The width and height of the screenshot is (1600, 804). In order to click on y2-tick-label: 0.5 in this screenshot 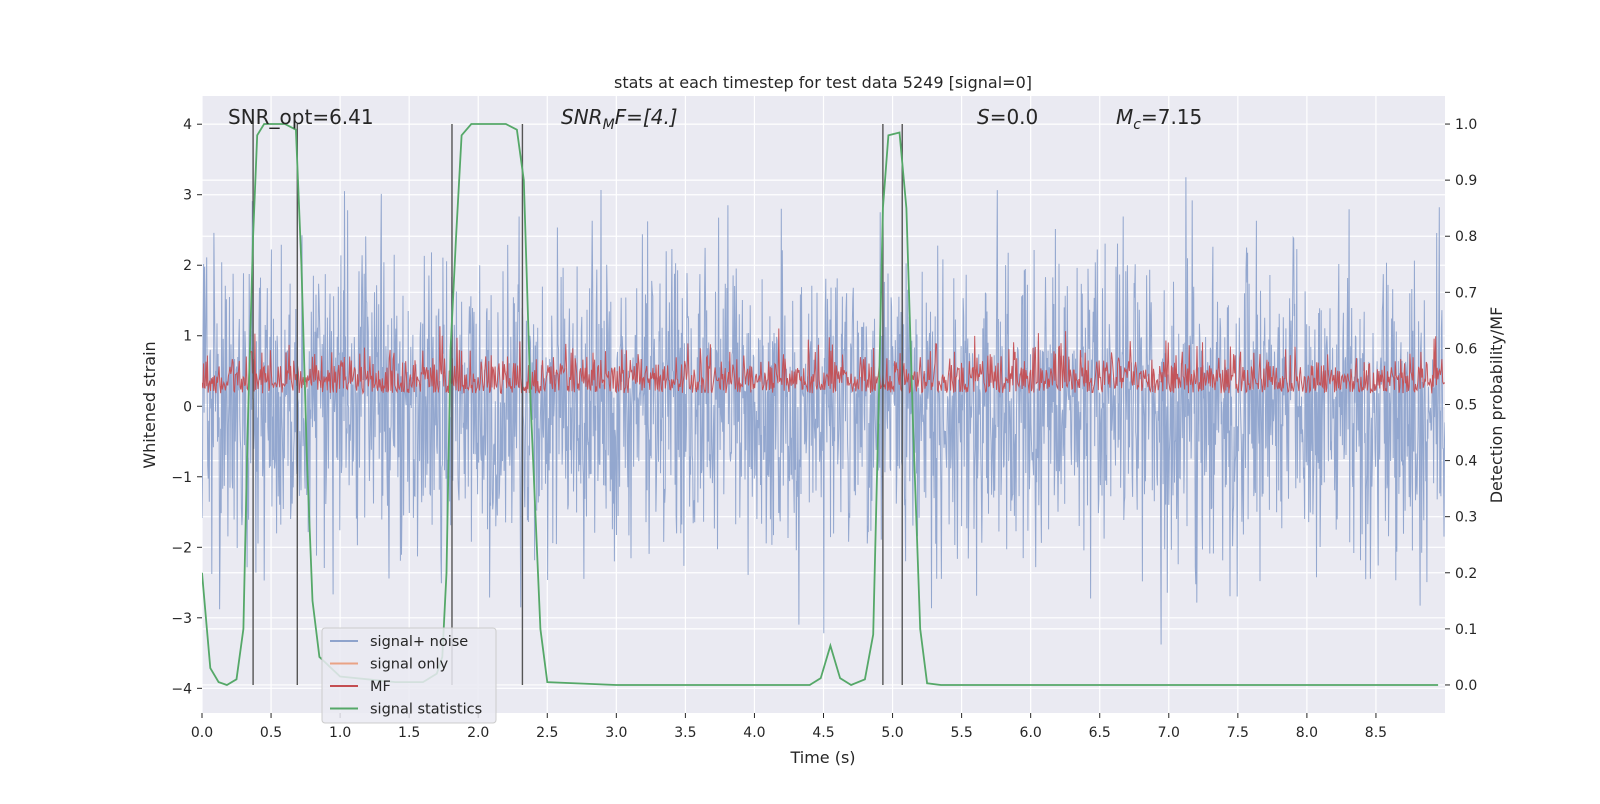, I will do `click(1466, 406)`.